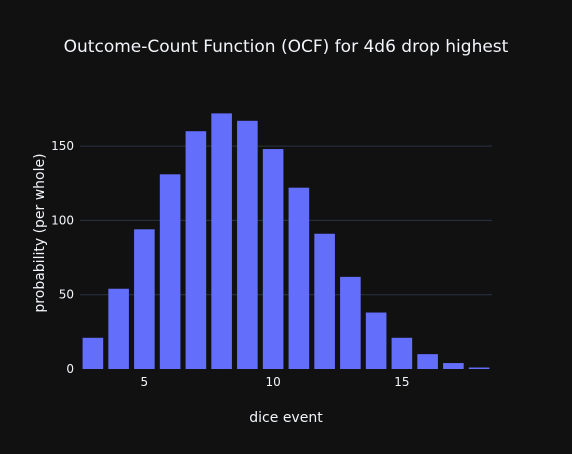 The width and height of the screenshot is (572, 454). Describe the element at coordinates (62, 146) in the screenshot. I see `y-tick-label: 150` at that location.